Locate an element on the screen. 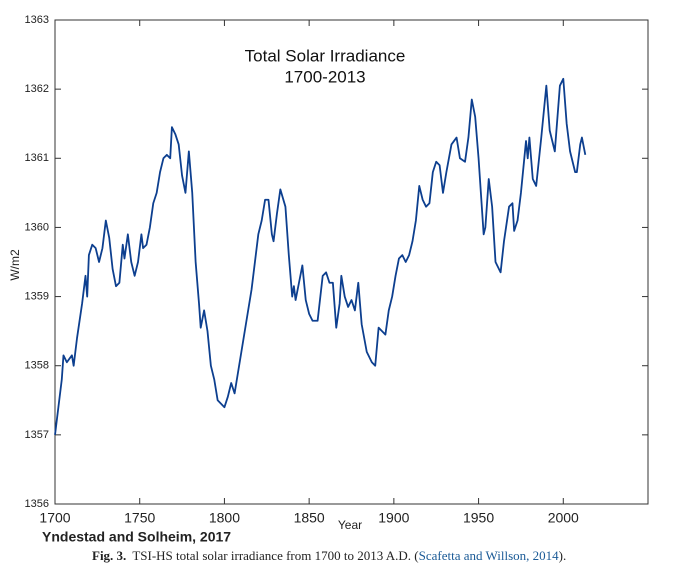  annotation: Yndestad and Solheim, 2017 is located at coordinates (136, 537).